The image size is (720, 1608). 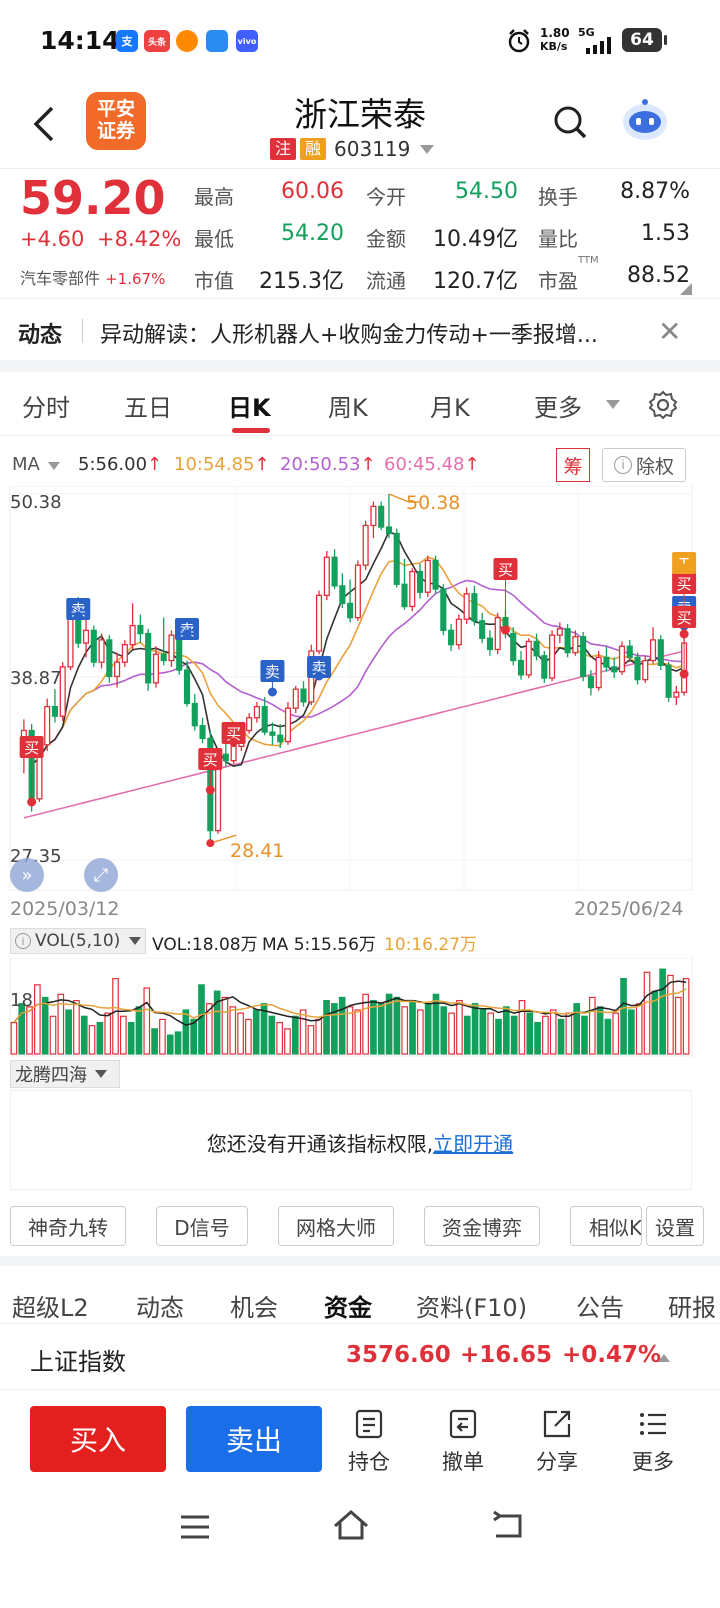 I want to click on stock-code-selector: 注 融 603119, so click(x=352, y=149).